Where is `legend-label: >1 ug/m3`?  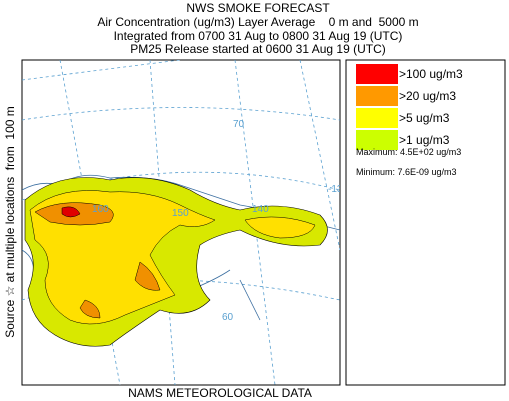 legend-label: >1 ug/m3 is located at coordinates (424, 140).